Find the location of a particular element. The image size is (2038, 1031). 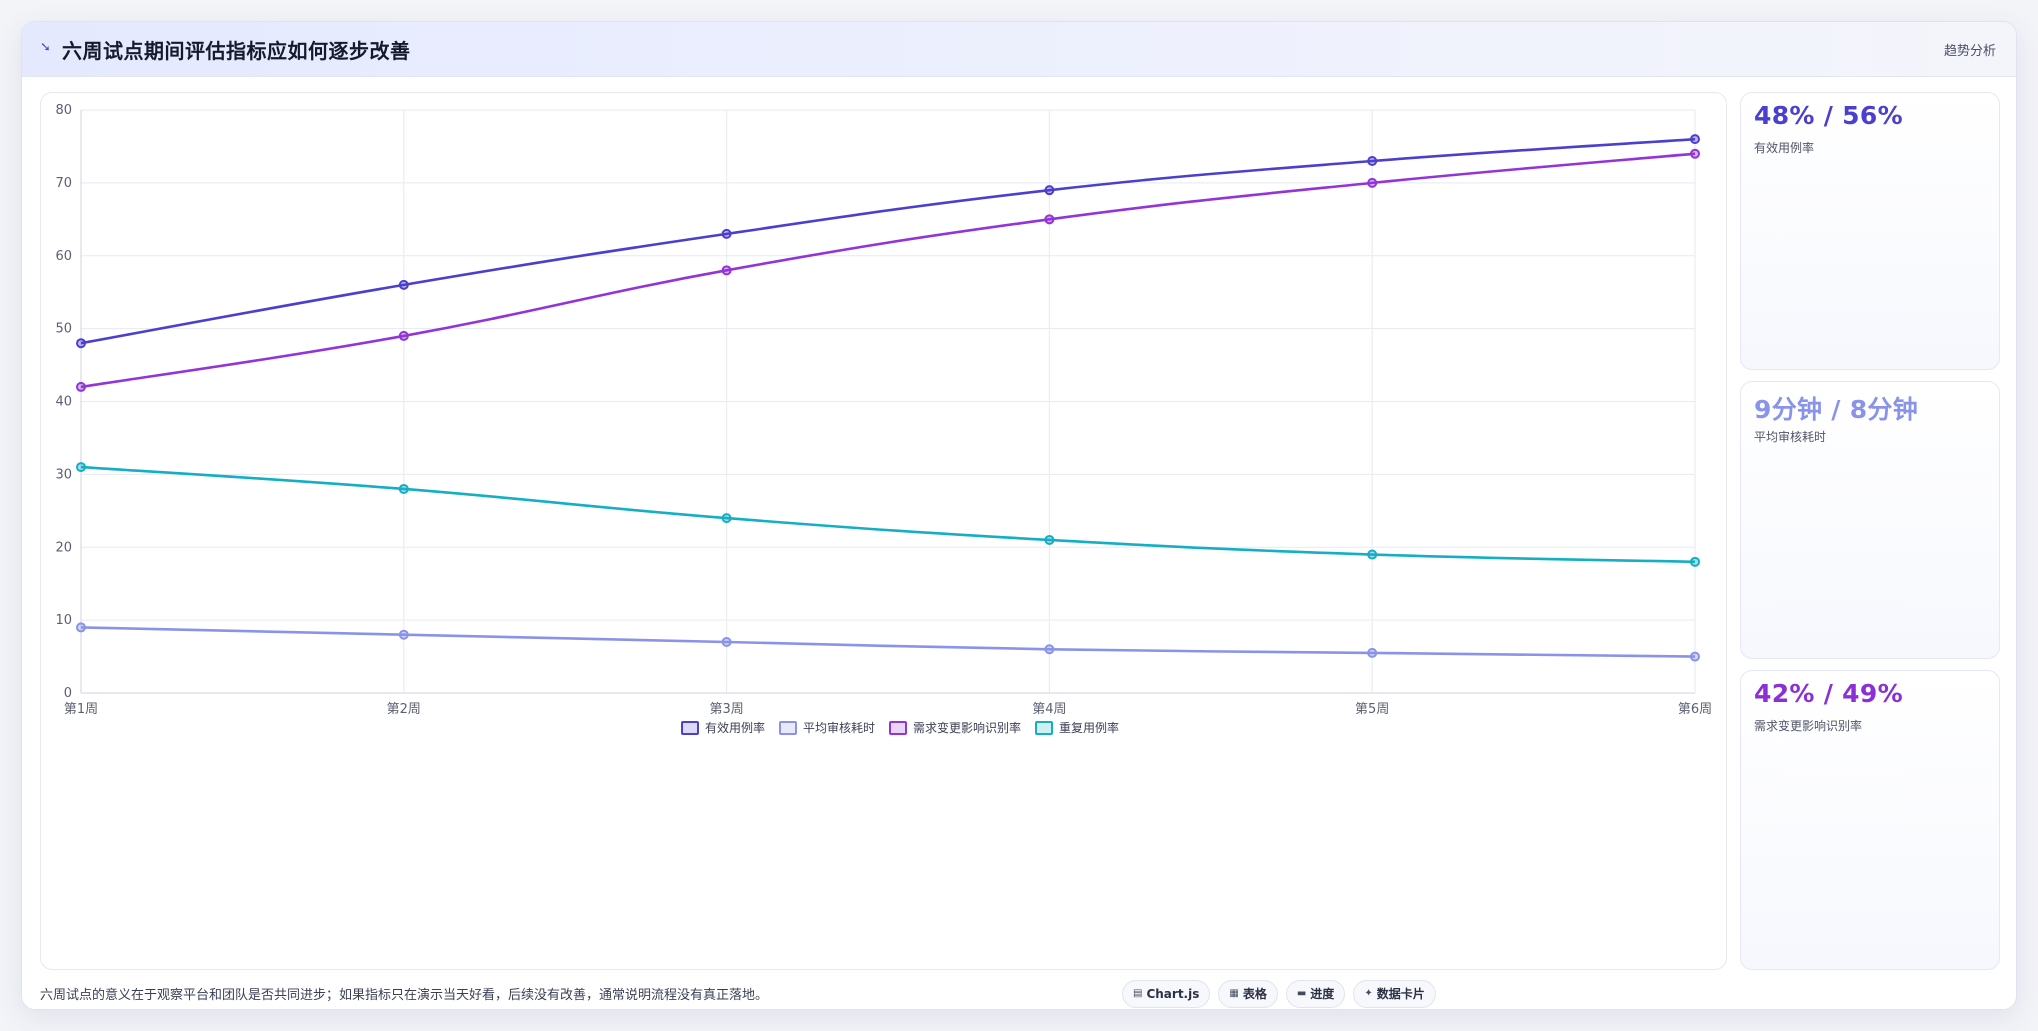

stat-card-review-time: 9分钟 / 8分钟 平均审核耗时 is located at coordinates (1870, 520).